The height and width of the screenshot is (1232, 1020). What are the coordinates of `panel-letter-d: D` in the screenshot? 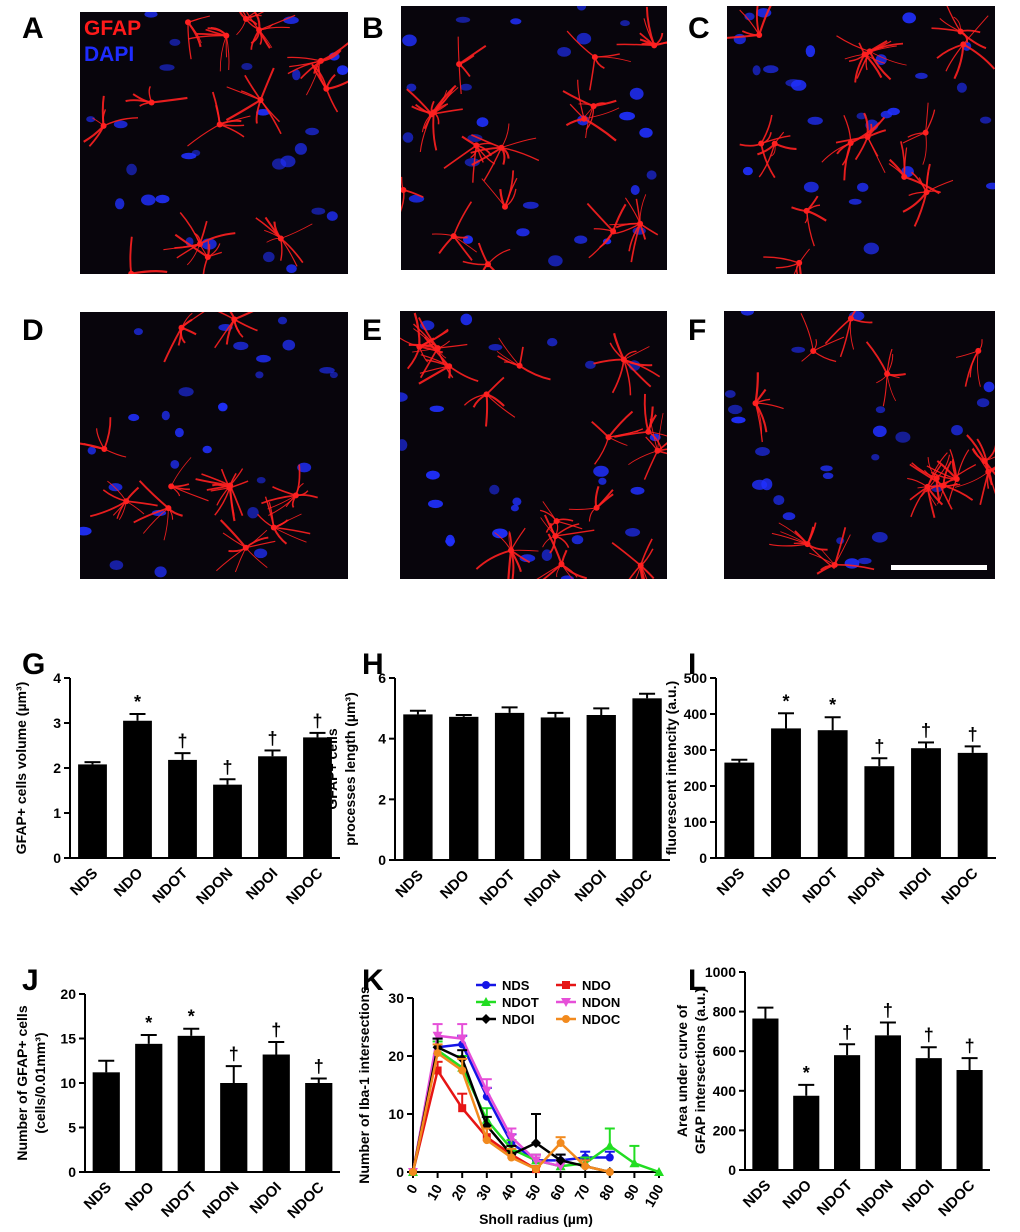 It's located at (33, 330).